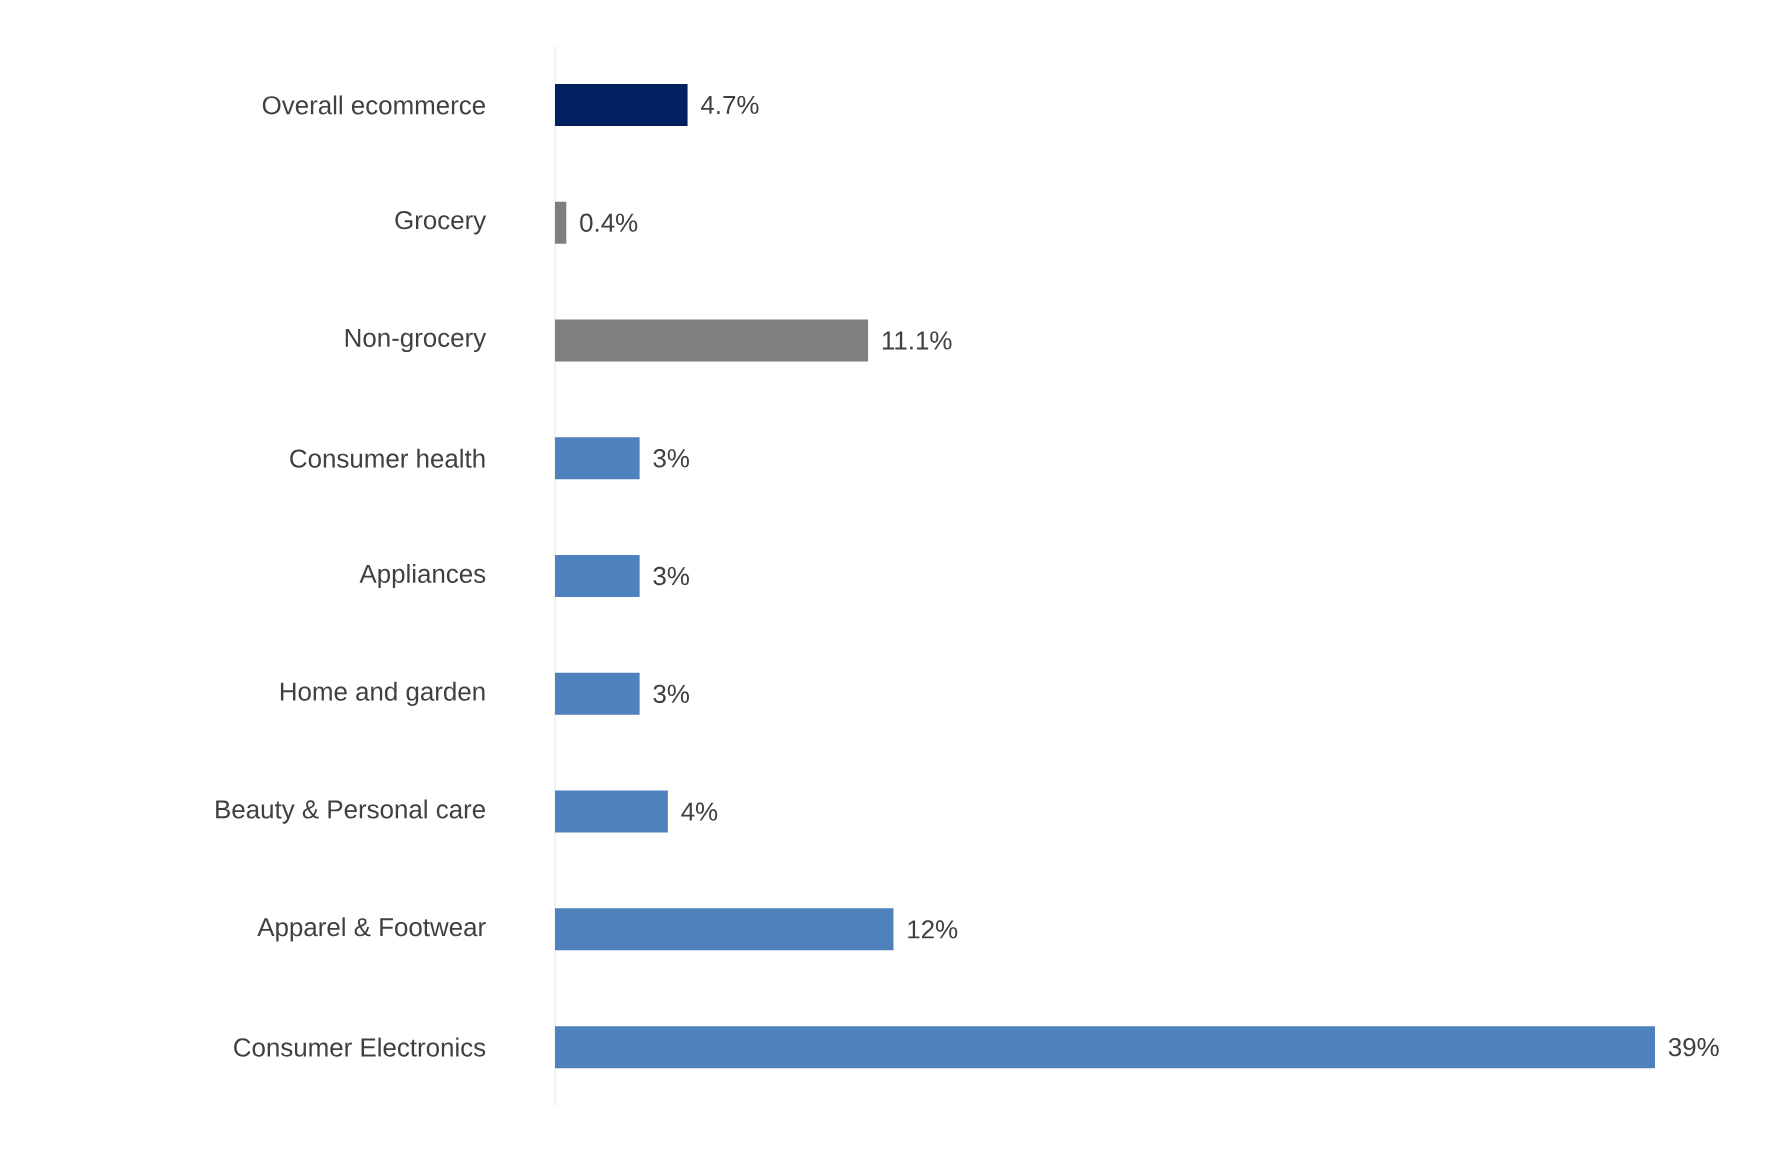  What do you see at coordinates (387, 458) in the screenshot?
I see `y-tick-label: Consumer health` at bounding box center [387, 458].